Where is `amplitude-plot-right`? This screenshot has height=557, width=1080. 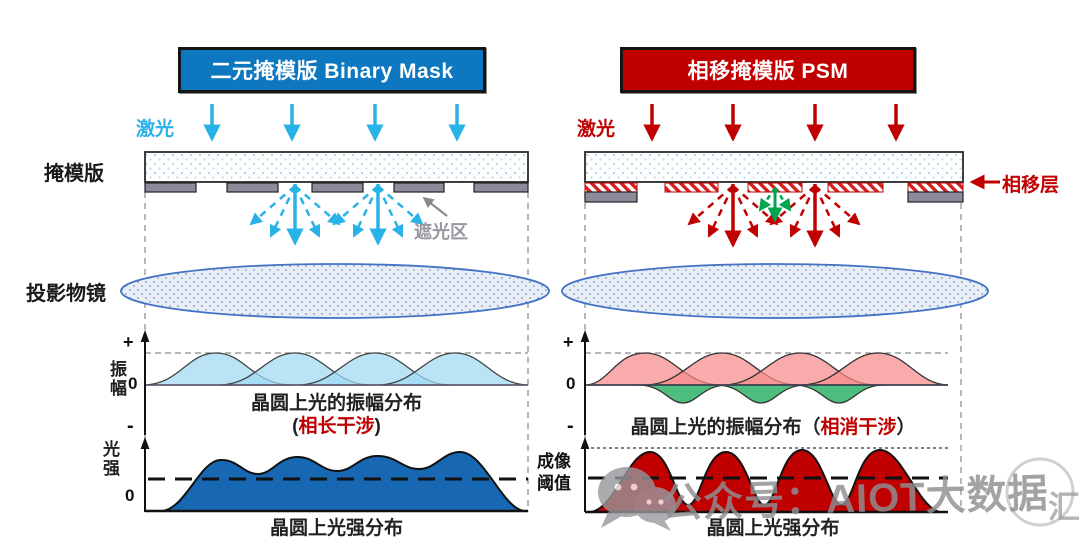
amplitude-plot-right is located at coordinates (767, 378).